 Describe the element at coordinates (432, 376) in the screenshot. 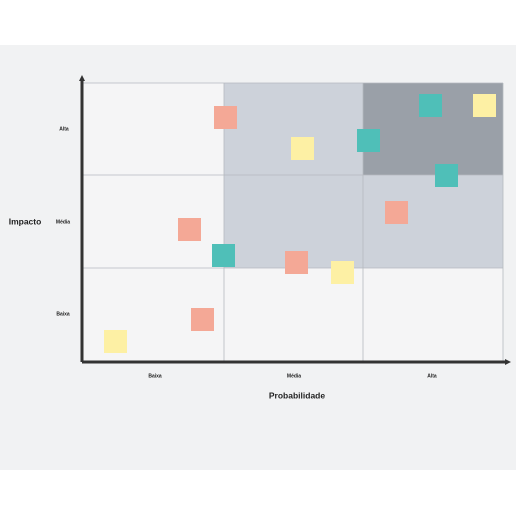

I see `column-label: Alta` at that location.